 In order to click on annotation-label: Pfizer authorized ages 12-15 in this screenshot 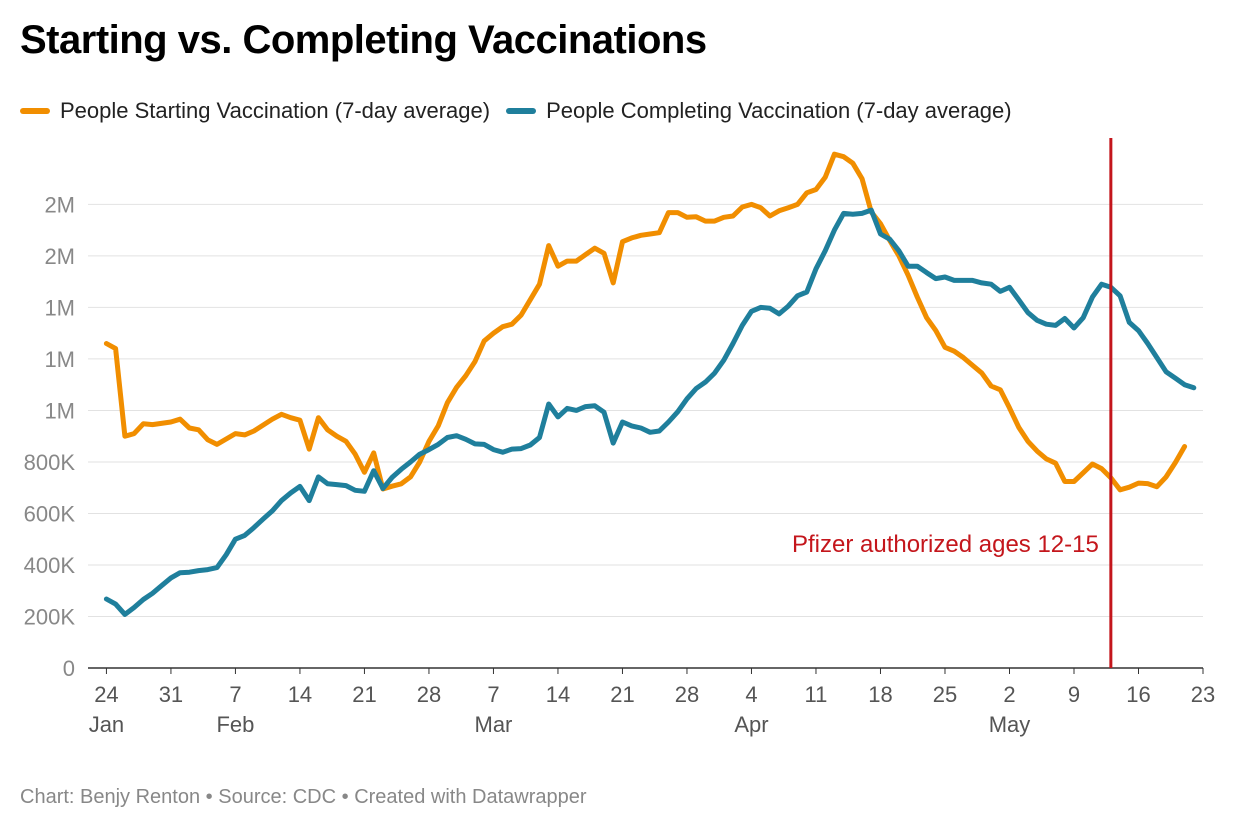, I will do `click(945, 544)`.